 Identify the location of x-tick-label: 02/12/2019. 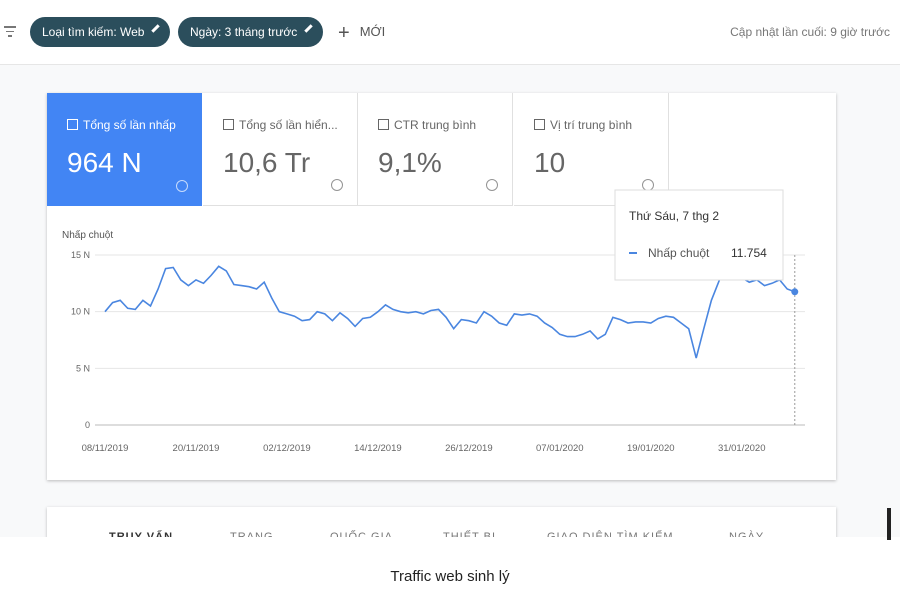
(287, 448).